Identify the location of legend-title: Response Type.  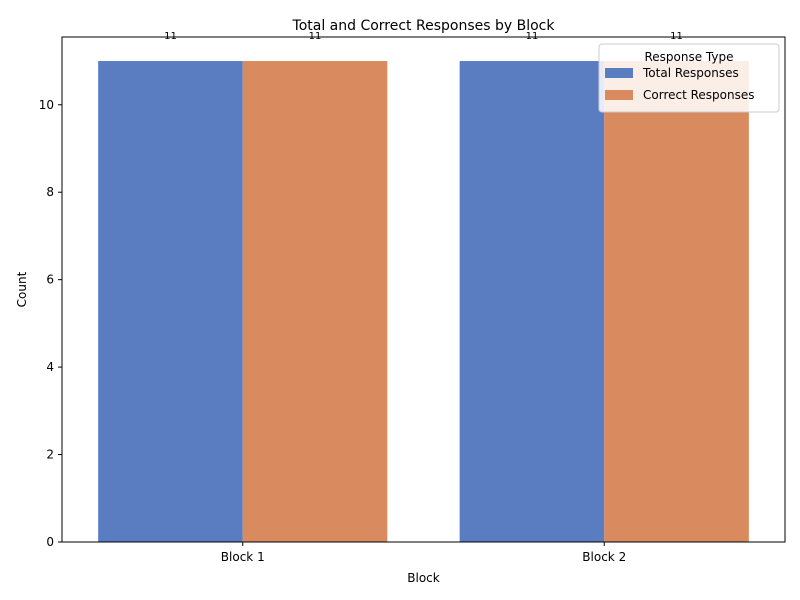
(688, 57).